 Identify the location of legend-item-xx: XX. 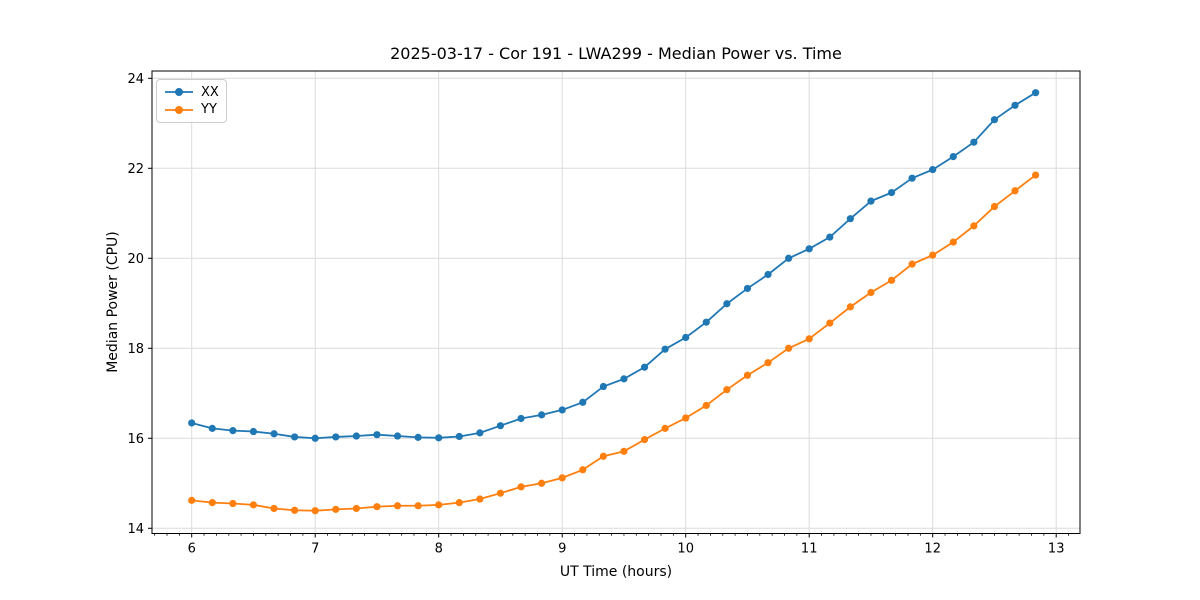
(193, 92).